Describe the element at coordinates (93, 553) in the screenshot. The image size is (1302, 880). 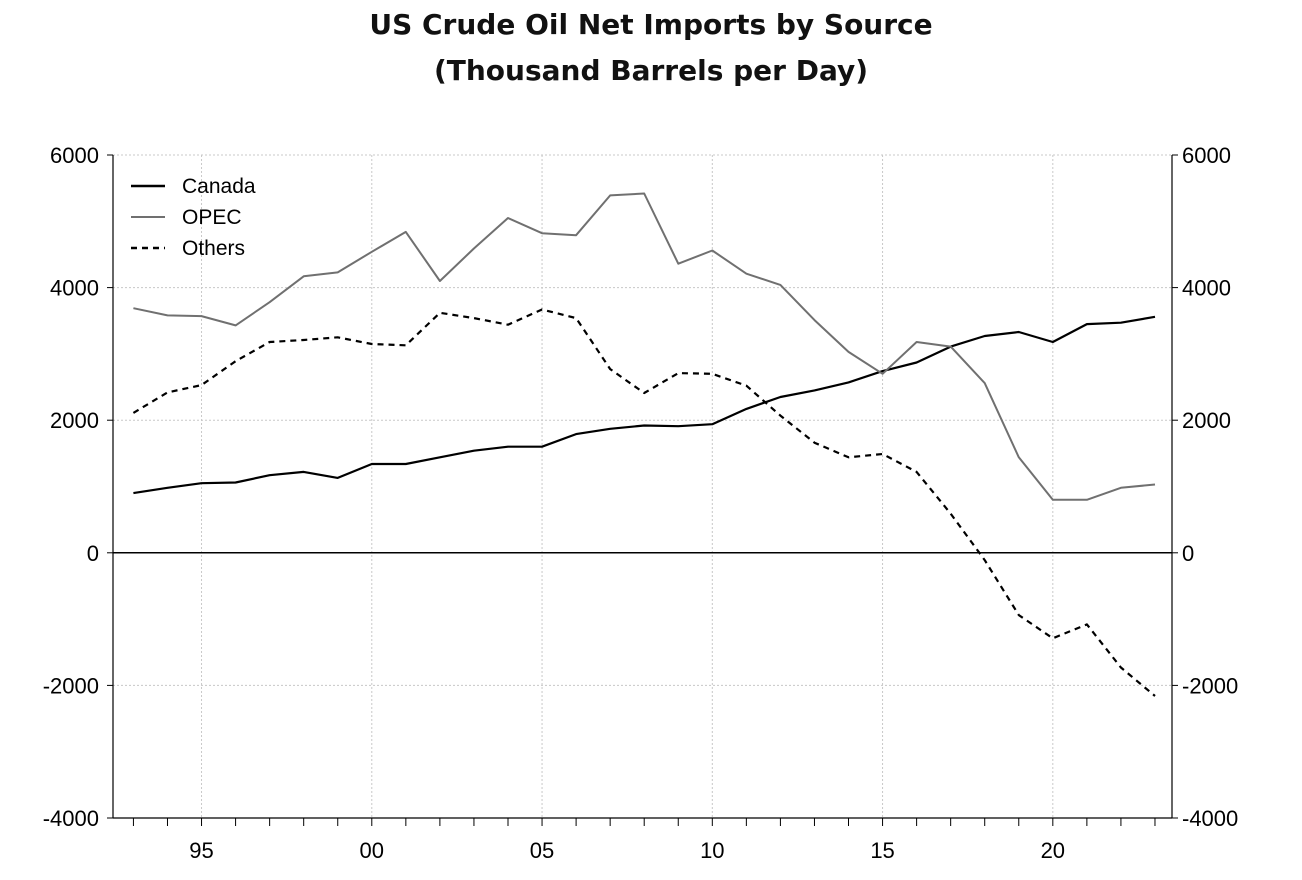
I see `y-tick-label-left: 0` at that location.